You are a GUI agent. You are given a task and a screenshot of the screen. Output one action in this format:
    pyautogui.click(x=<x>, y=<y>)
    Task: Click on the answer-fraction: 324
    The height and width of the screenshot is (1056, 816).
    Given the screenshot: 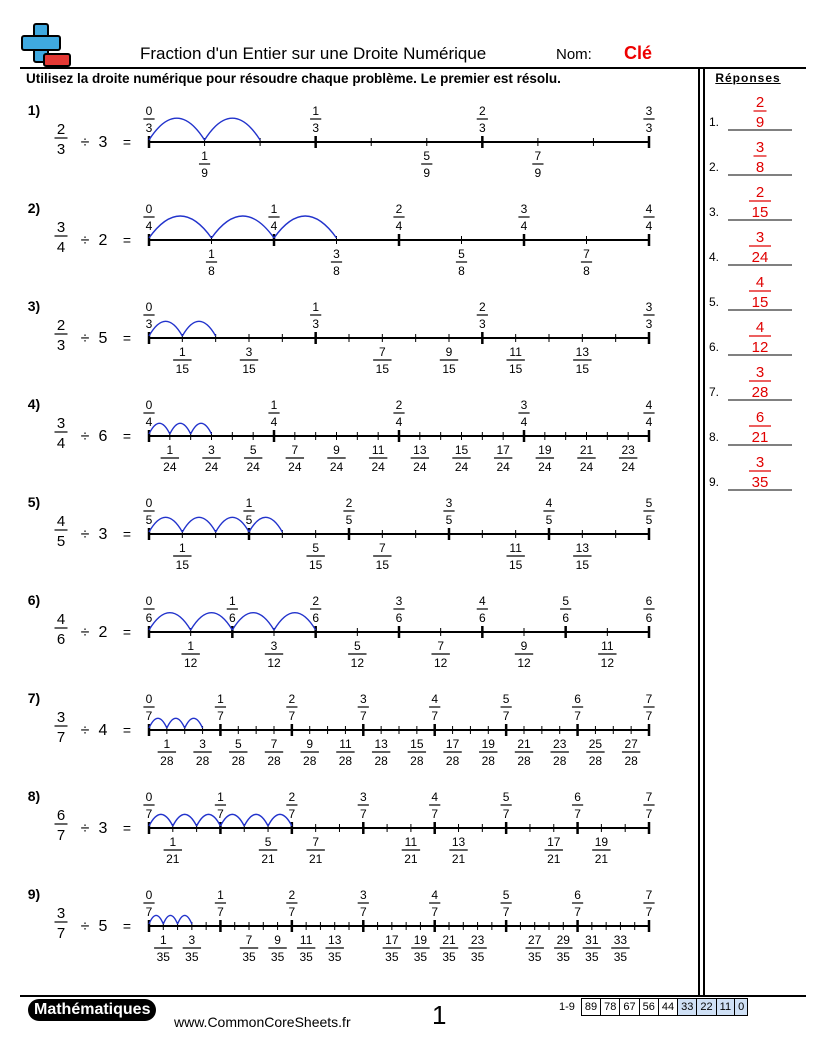 What is the action you would take?
    pyautogui.click(x=760, y=247)
    